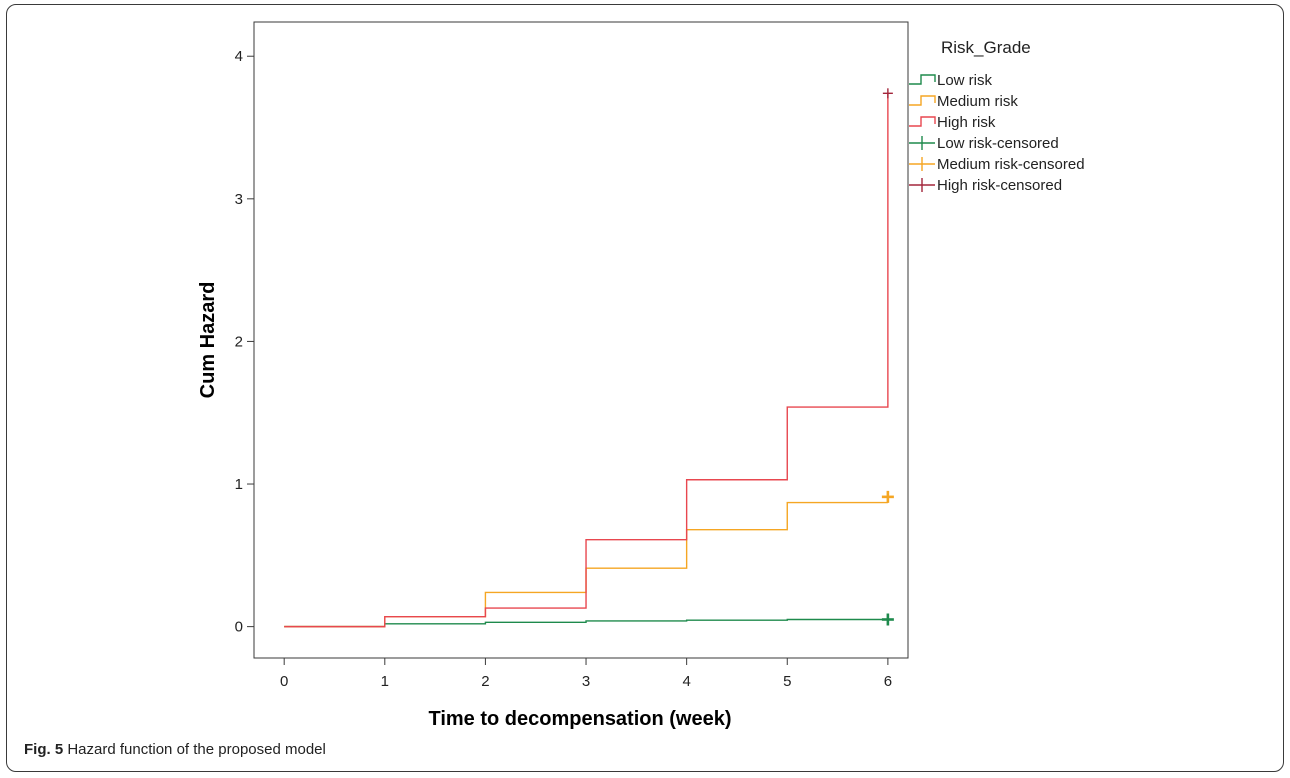  What do you see at coordinates (579, 719) in the screenshot?
I see `x-axis-label: Time to decompensation (week)` at bounding box center [579, 719].